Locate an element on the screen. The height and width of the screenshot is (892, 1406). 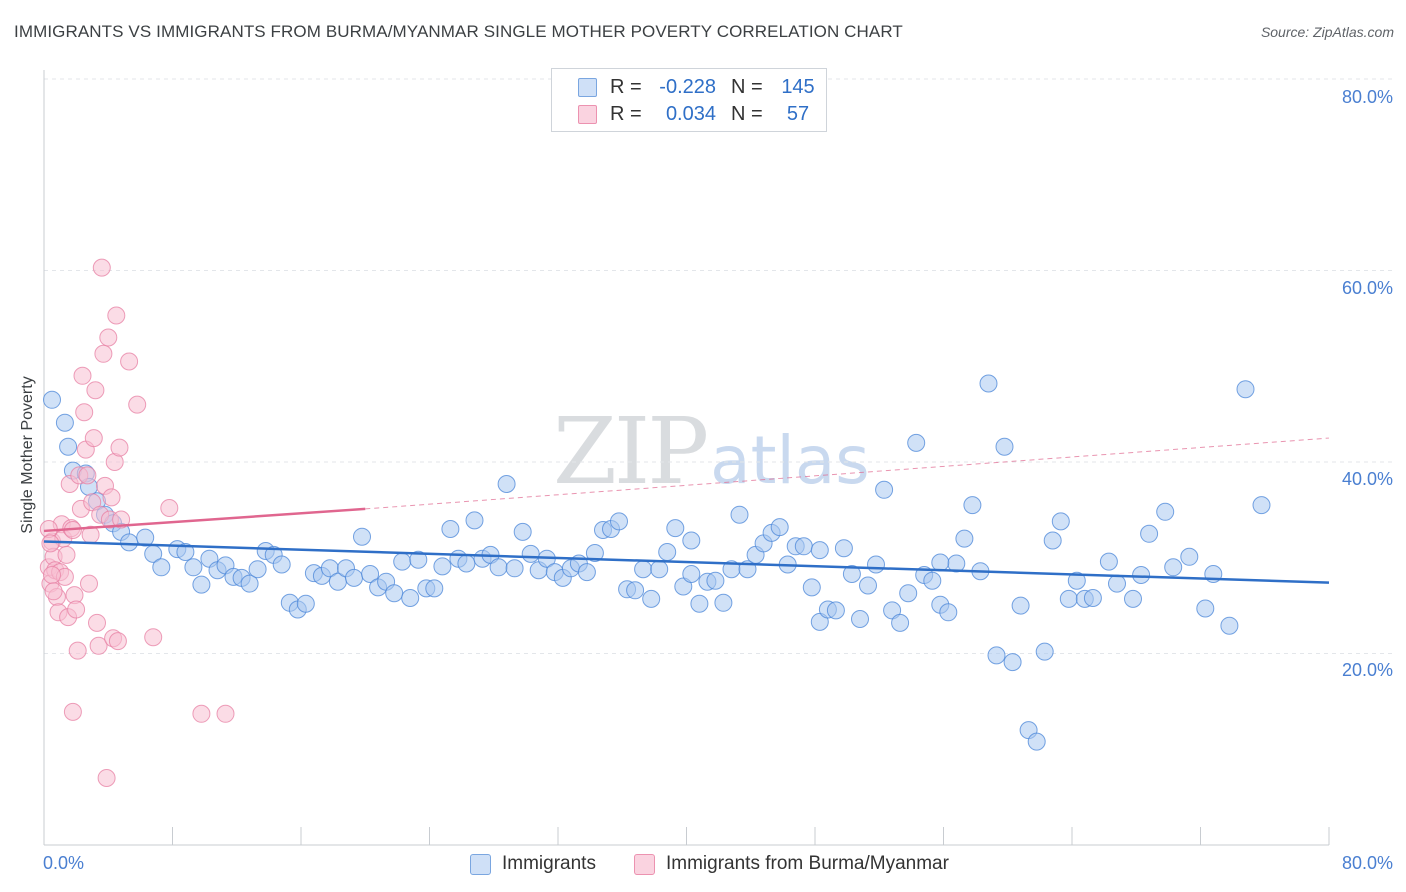
legend-label: Immigrants from Burma/Myanmar is located at coordinates (807, 863).